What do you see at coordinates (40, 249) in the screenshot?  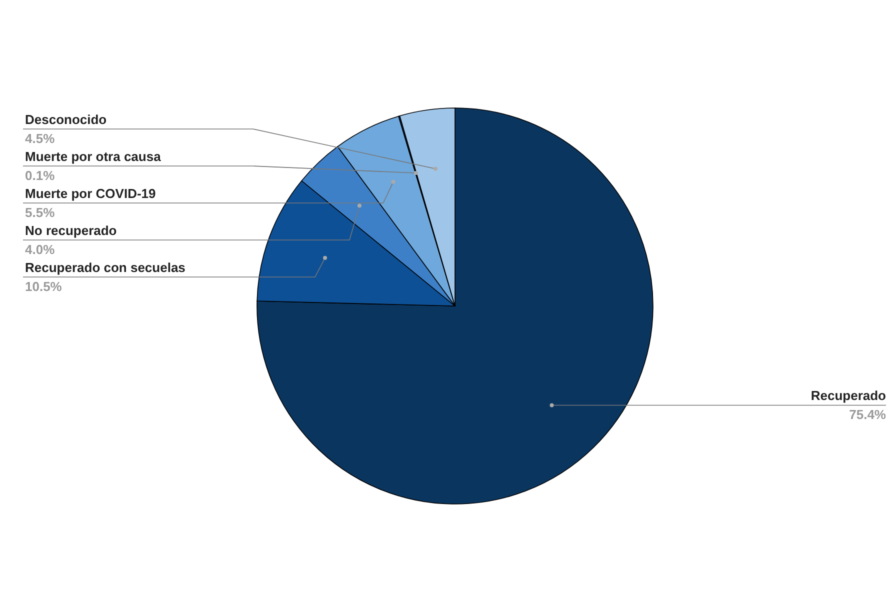 I see `data-label: 4.0%` at bounding box center [40, 249].